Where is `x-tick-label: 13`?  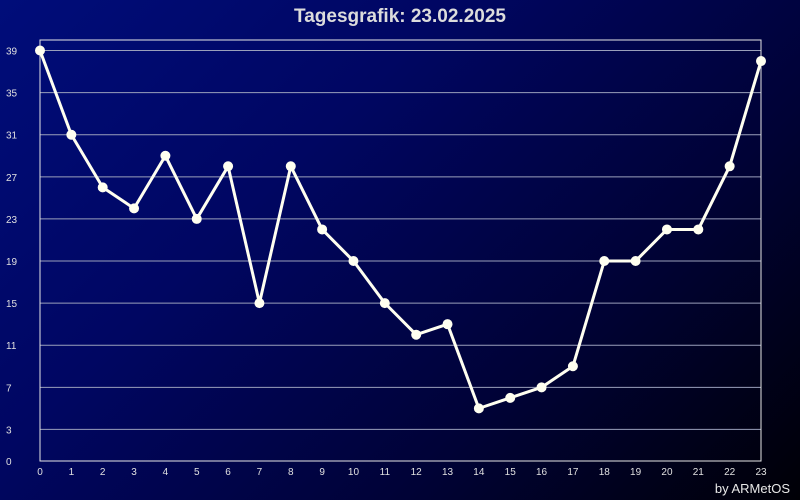 x-tick-label: 13 is located at coordinates (448, 472).